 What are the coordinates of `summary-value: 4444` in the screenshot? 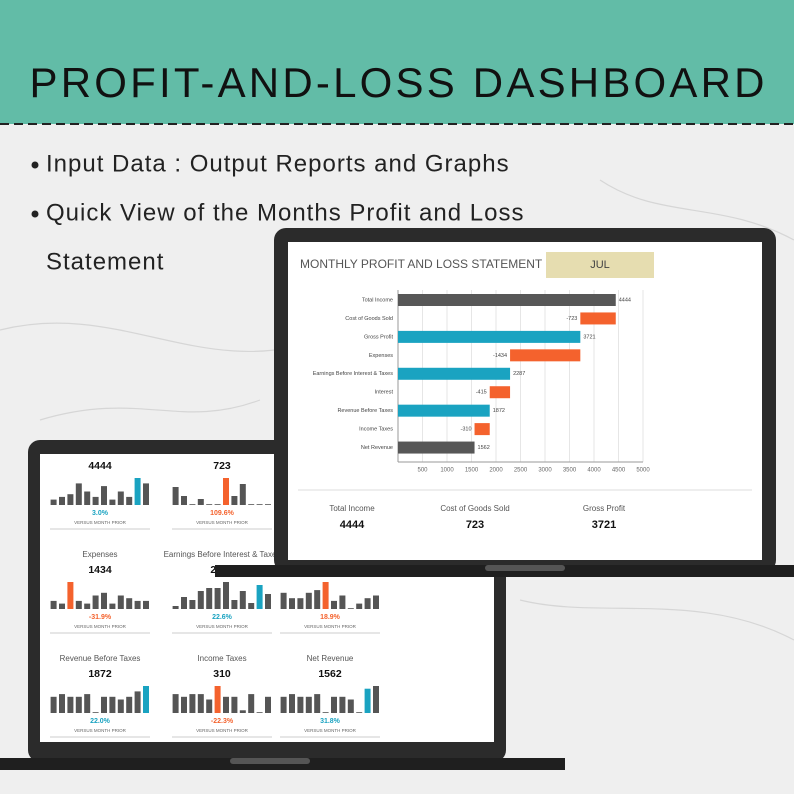 It's located at (352, 525).